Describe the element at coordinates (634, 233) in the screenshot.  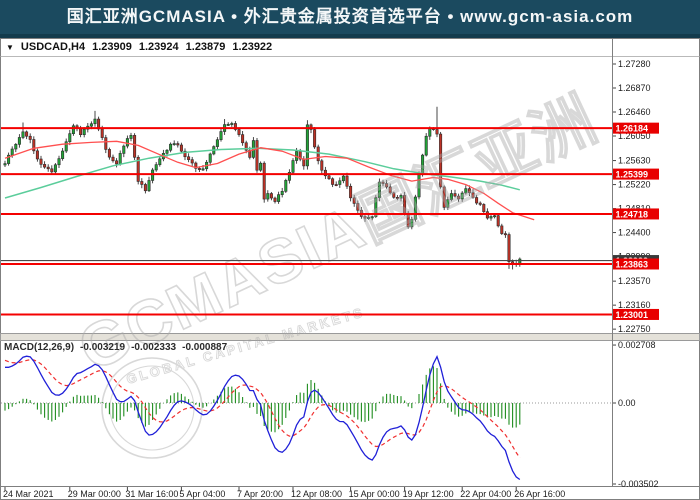
I see `price-axis-label: 1.24400` at that location.